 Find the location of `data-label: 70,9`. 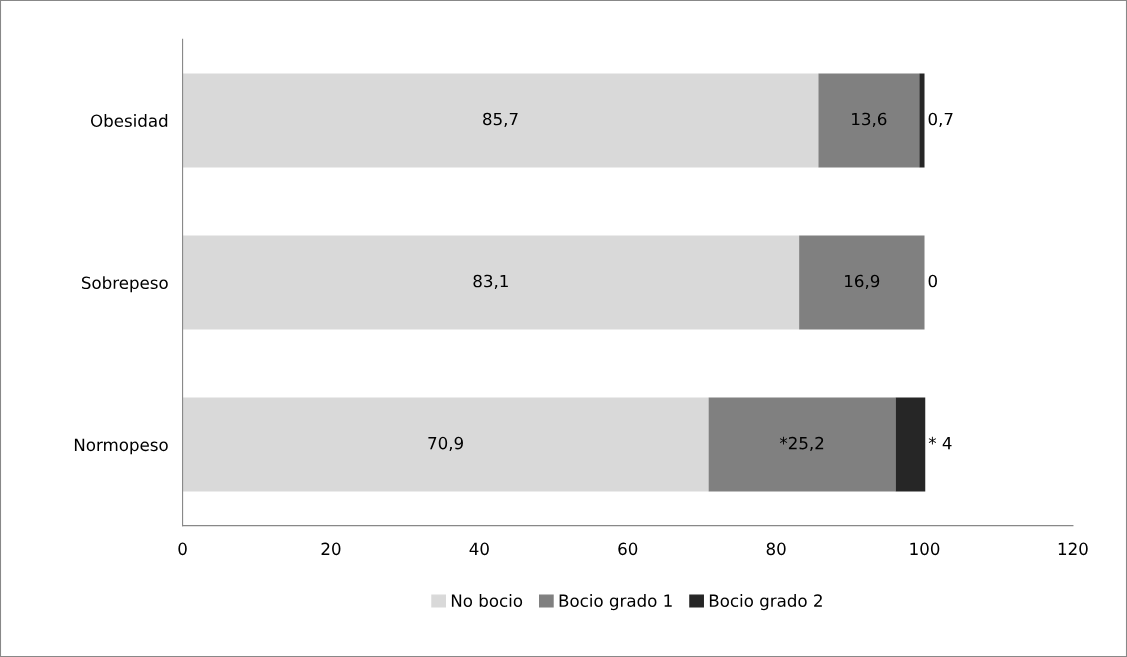

data-label: 70,9 is located at coordinates (445, 444).